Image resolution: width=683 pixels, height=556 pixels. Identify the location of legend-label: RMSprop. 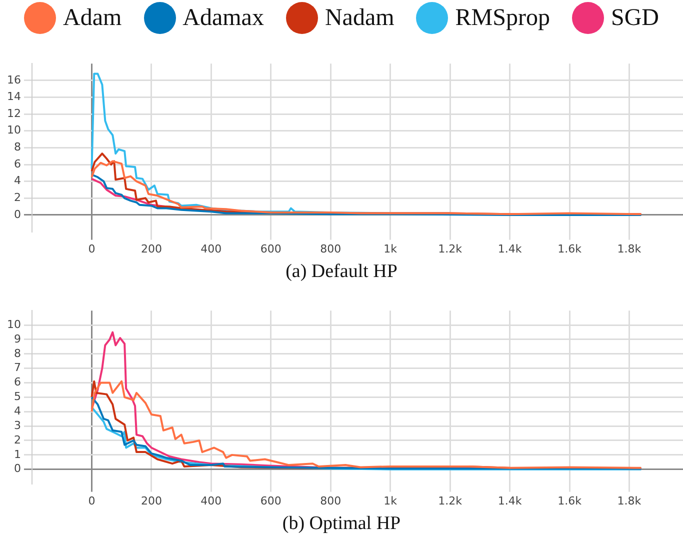
(502, 18).